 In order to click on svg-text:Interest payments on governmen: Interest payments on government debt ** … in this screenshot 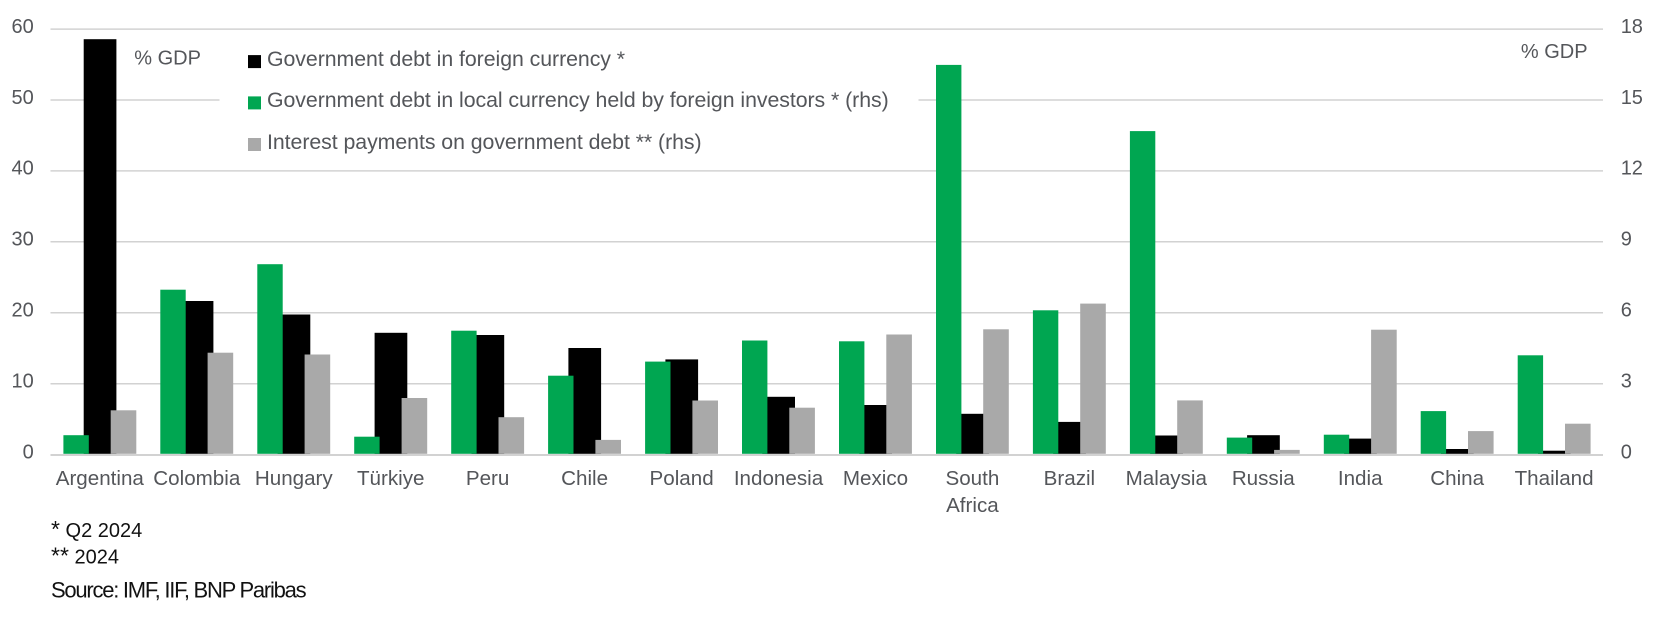, I will do `click(484, 142)`.